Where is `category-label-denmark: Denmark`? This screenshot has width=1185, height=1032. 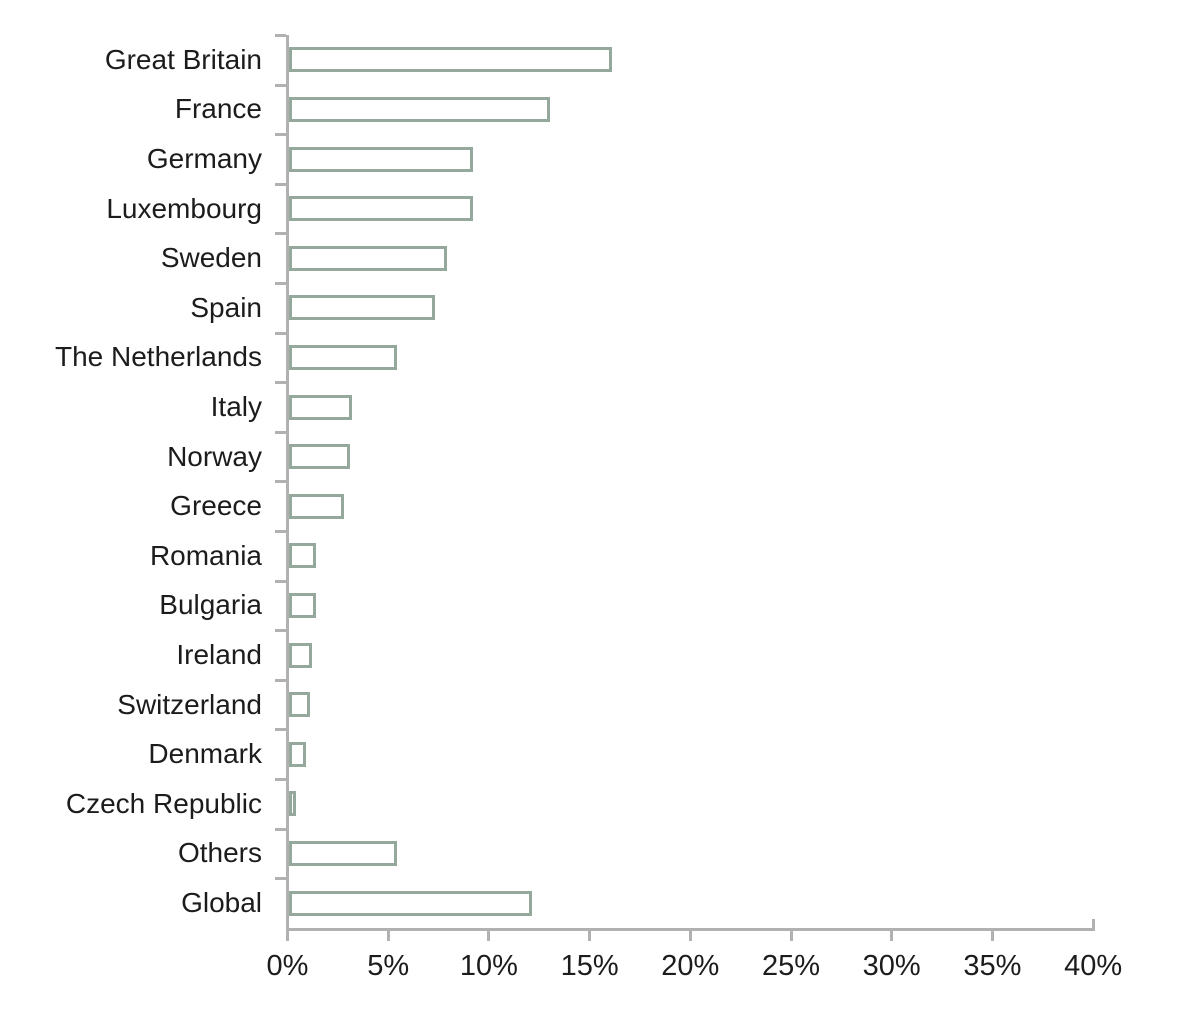
category-label-denmark: Denmark is located at coordinates (205, 754).